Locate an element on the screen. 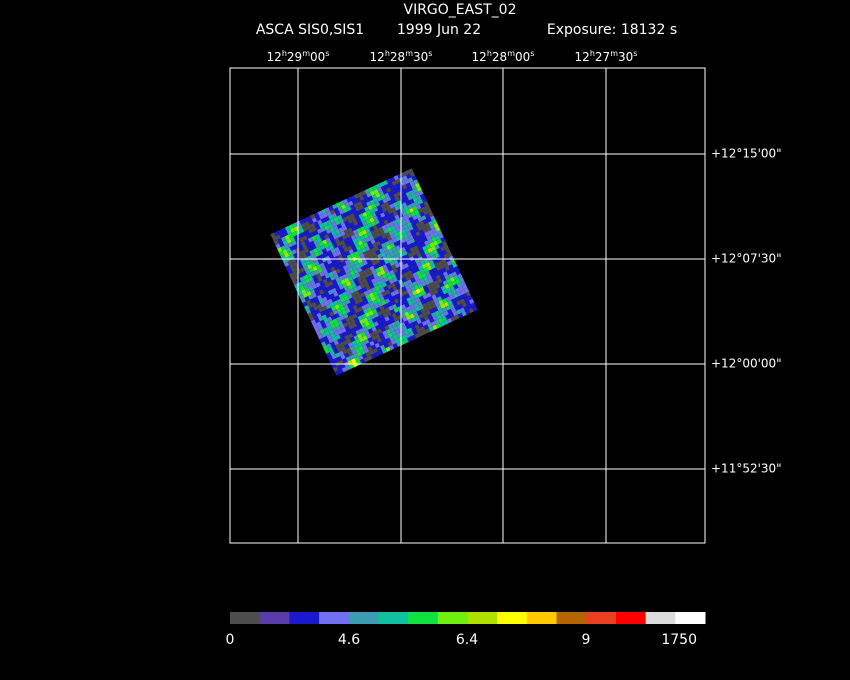 The width and height of the screenshot is (850, 680). ra-label-part: 12 is located at coordinates (274, 57).